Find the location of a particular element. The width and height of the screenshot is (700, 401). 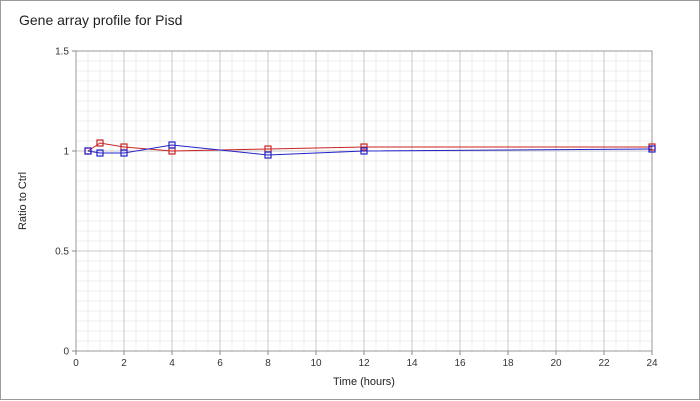

series-layer is located at coordinates (370, 149).